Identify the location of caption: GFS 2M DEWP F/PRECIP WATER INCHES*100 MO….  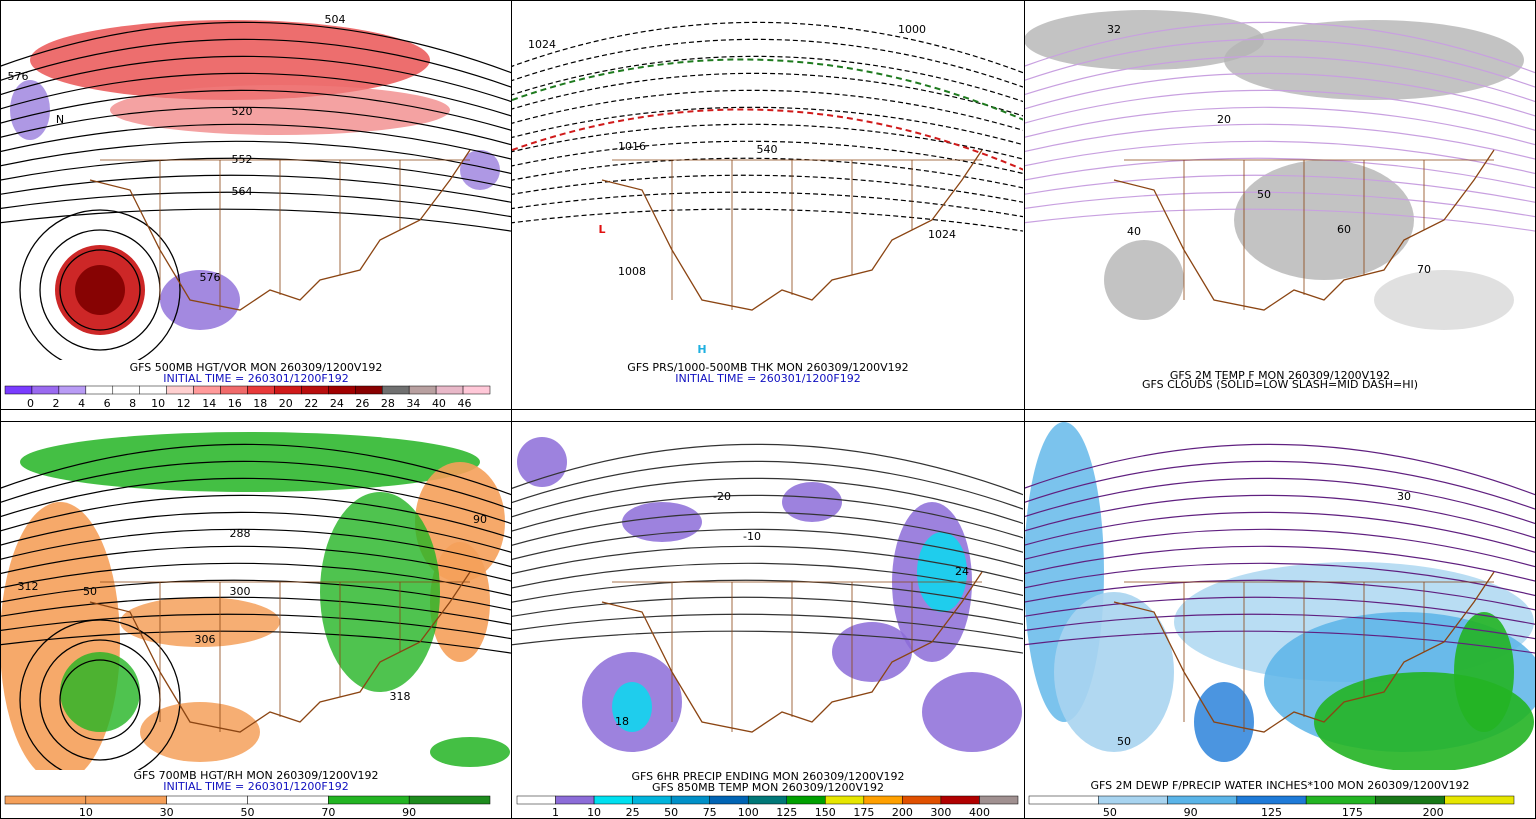
(1279, 785).